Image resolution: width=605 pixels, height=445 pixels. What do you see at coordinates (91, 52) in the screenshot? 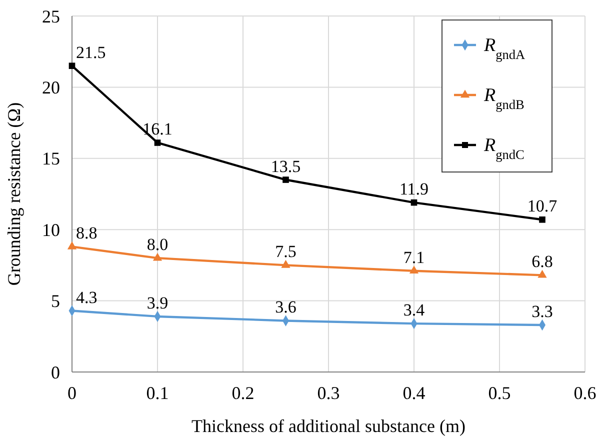
I see `data-label: 21.5` at bounding box center [91, 52].